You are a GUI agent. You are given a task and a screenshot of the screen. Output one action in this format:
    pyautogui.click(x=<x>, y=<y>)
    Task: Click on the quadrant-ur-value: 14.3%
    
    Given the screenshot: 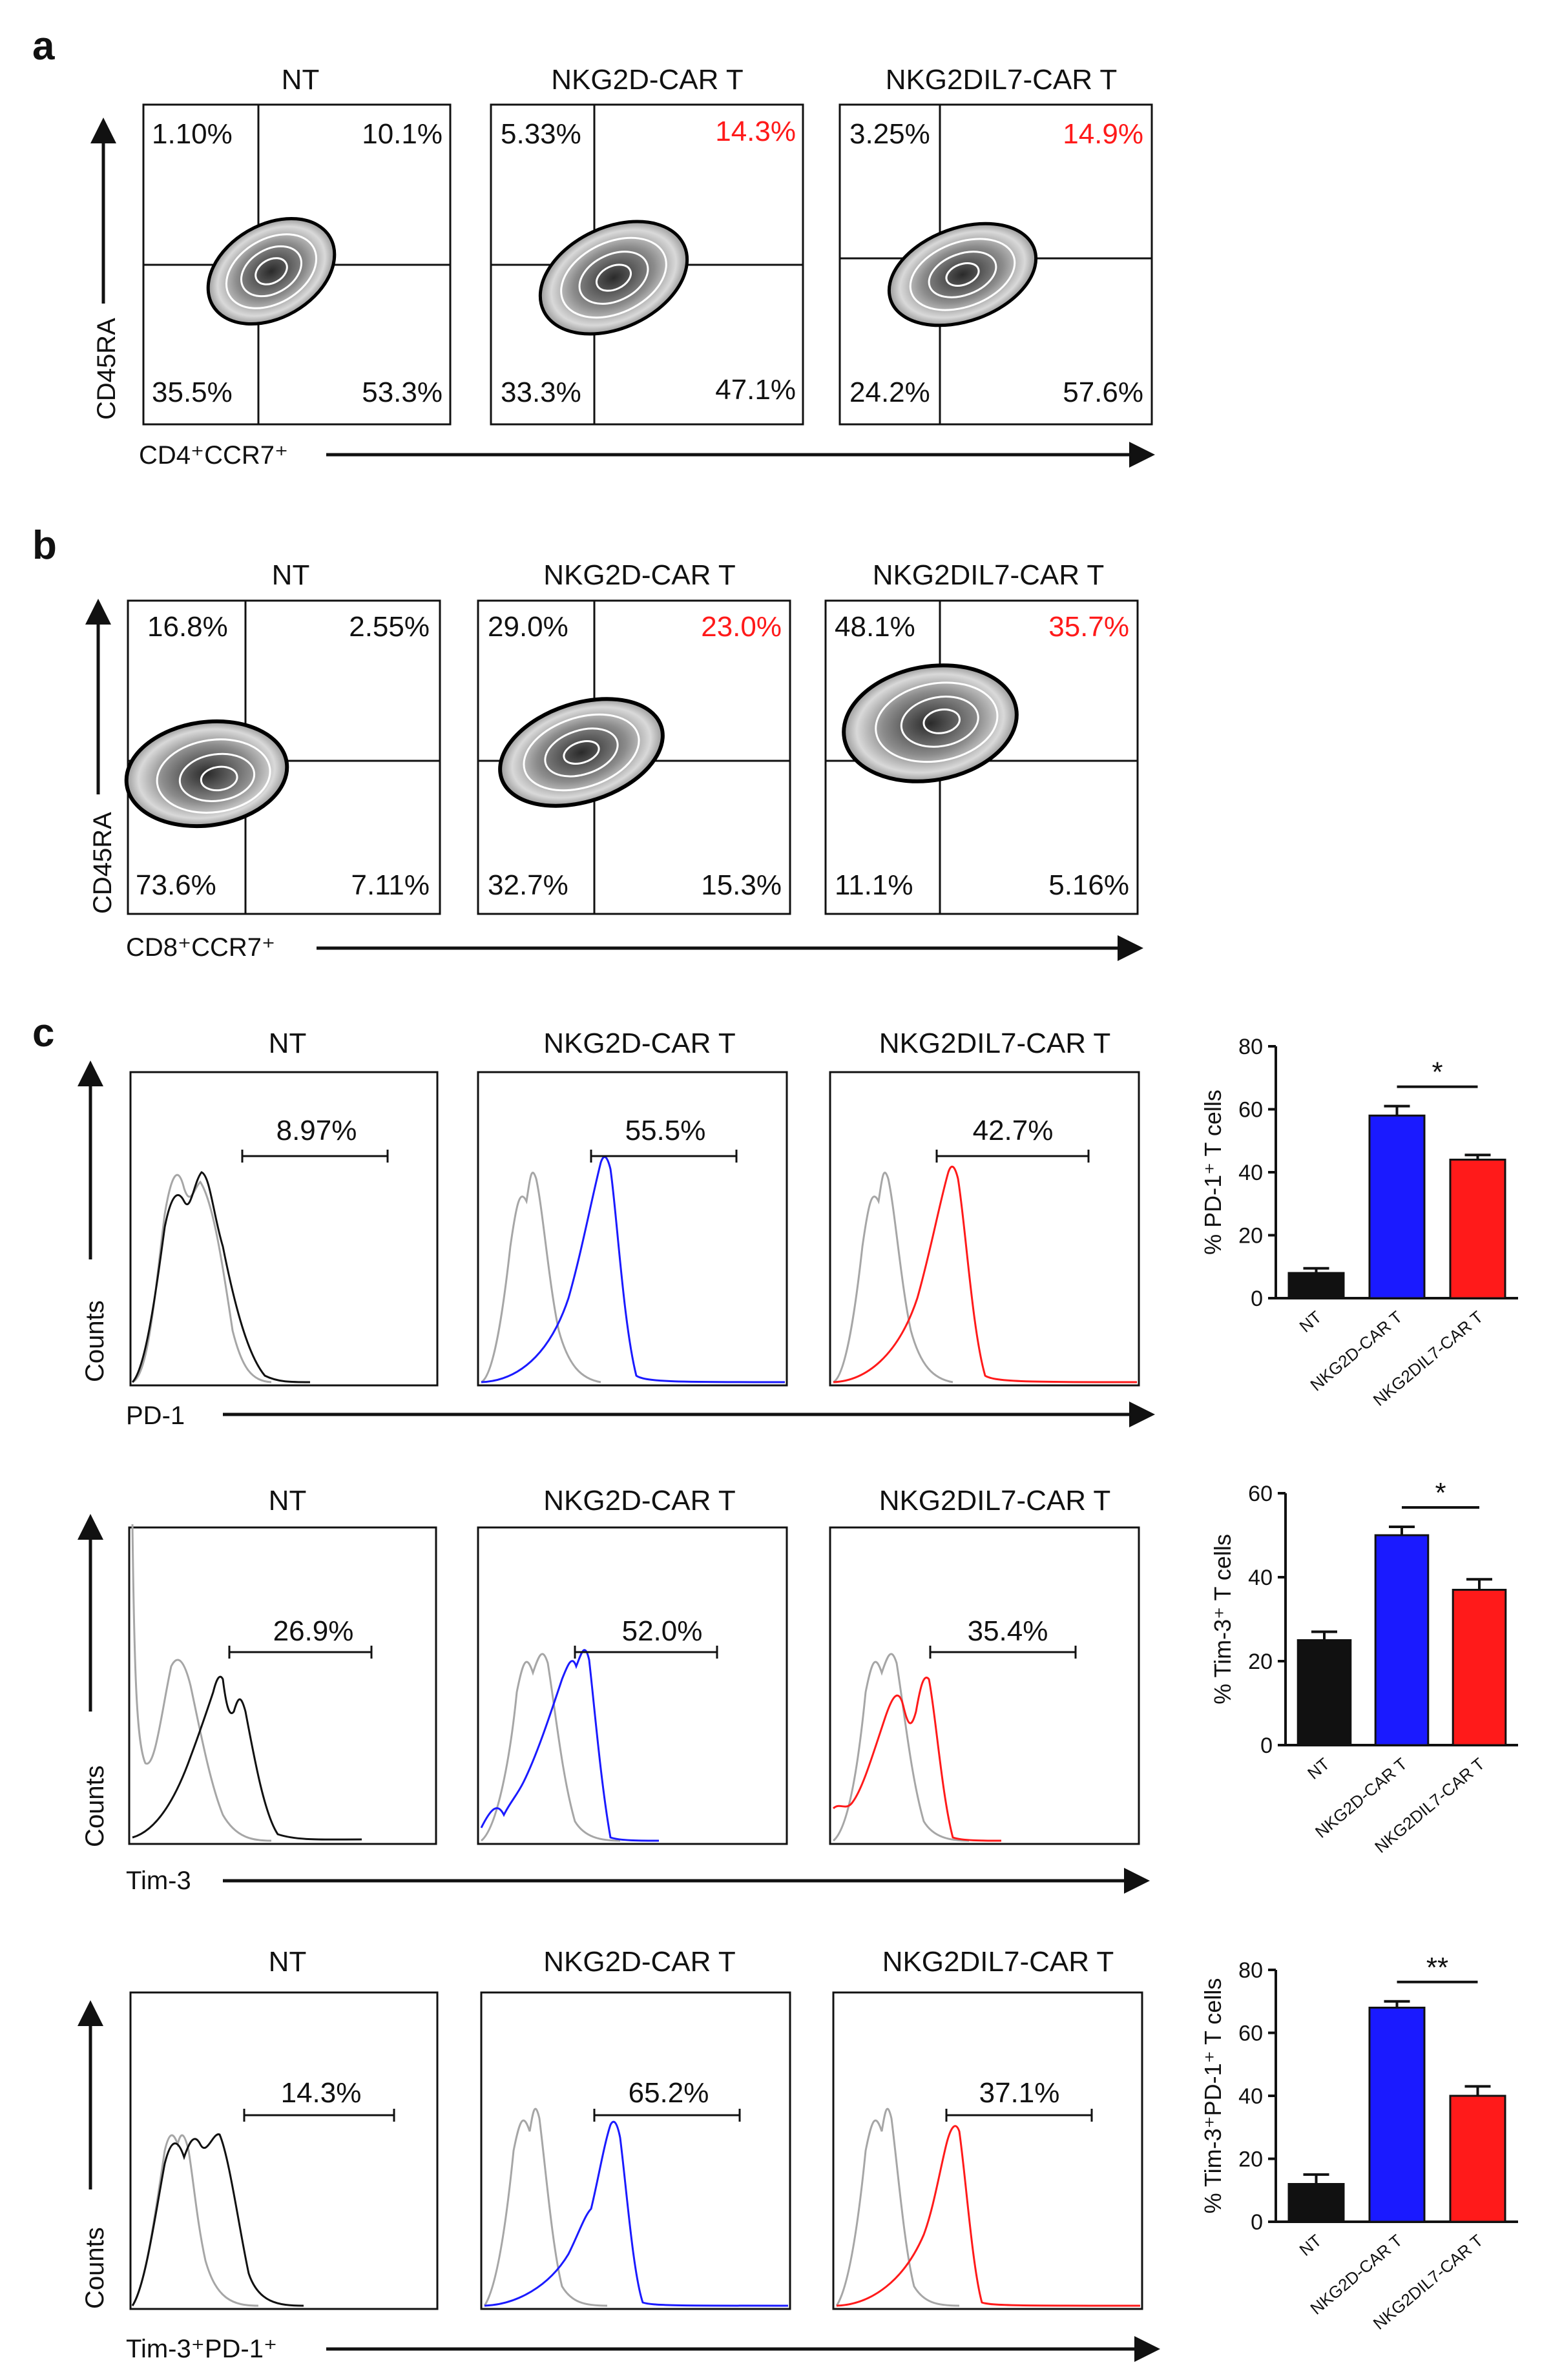 What is the action you would take?
    pyautogui.click(x=755, y=131)
    